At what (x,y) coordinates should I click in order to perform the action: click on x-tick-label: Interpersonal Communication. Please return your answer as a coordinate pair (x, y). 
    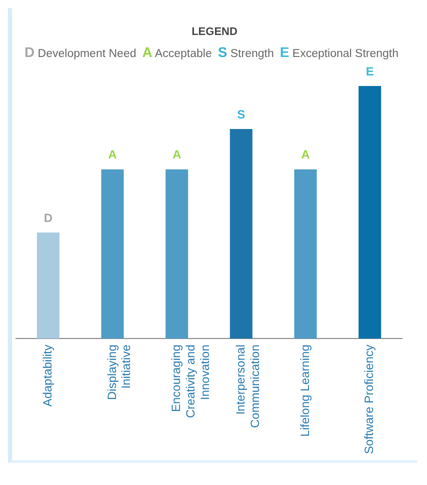
    Looking at the image, I should click on (247, 386).